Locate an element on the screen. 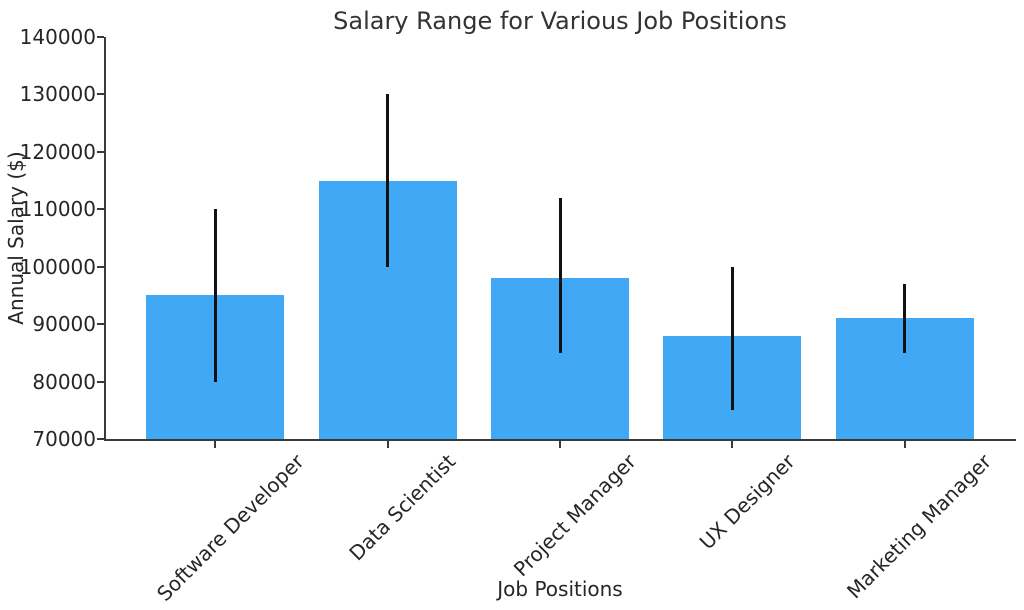  y-tick-label: 90000 is located at coordinates (64, 324).